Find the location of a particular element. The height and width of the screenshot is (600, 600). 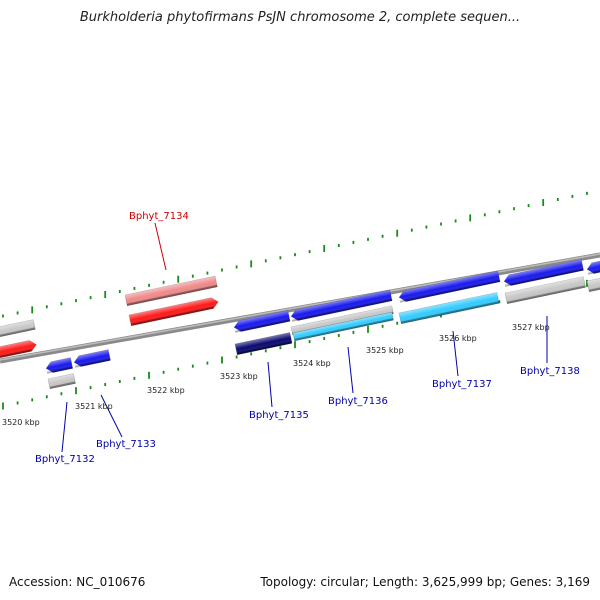

gene-bar-blue-right is located at coordinates (593, 267).